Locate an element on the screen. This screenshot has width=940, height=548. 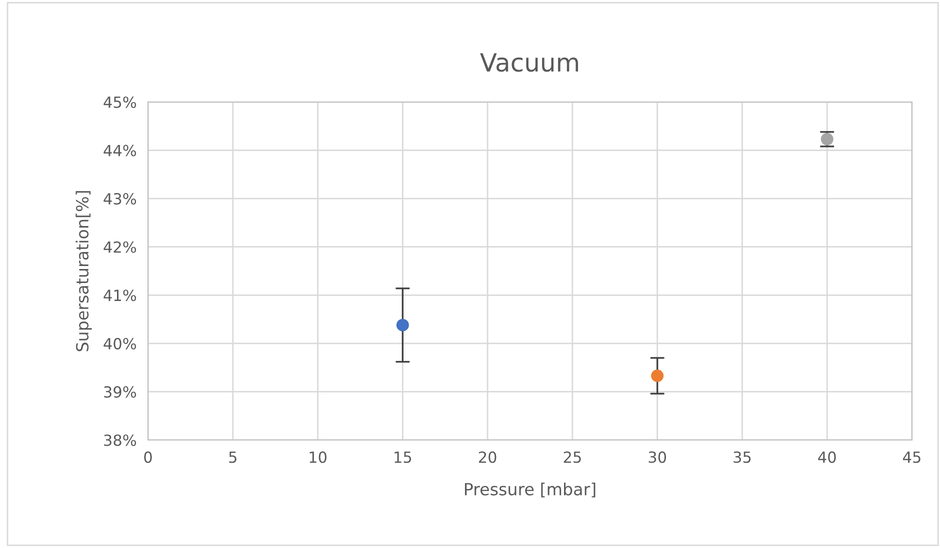
y-tick-label: 42% is located at coordinates (120, 247).